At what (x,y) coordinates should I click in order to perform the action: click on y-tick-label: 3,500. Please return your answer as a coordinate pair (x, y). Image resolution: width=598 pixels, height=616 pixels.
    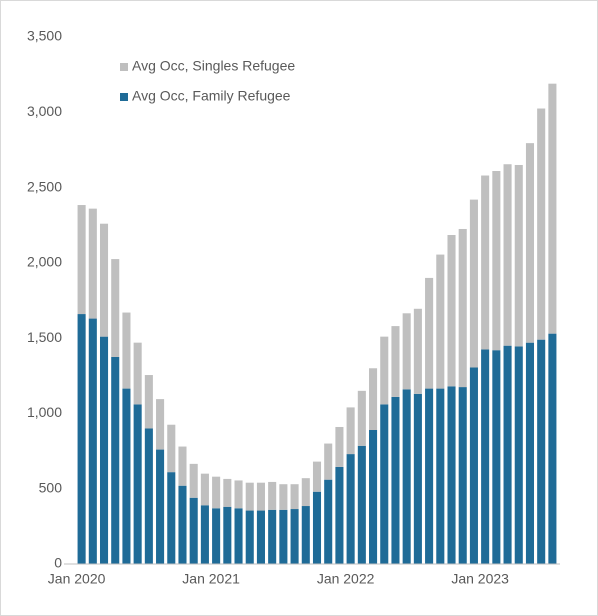
    Looking at the image, I should click on (44, 36).